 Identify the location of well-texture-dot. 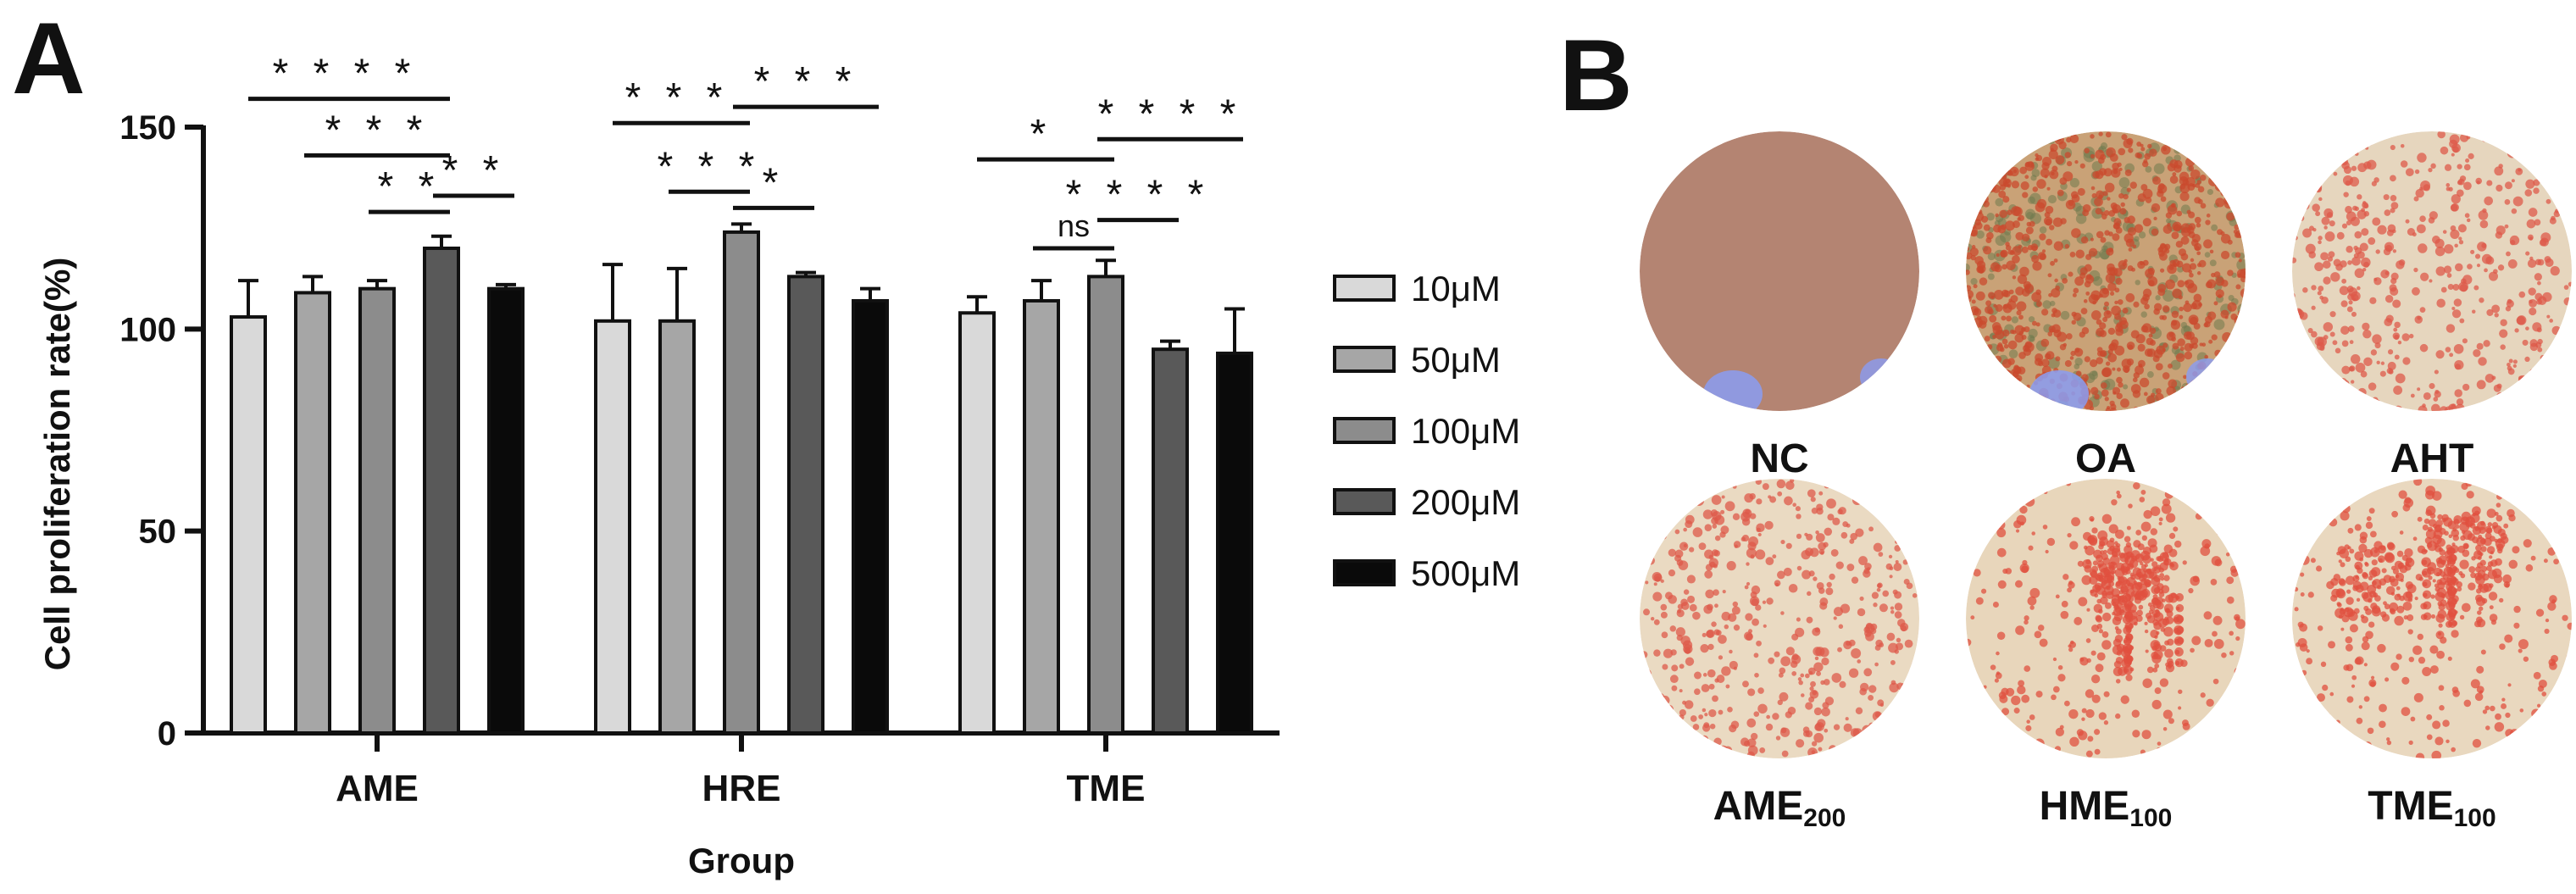
(2242, 368).